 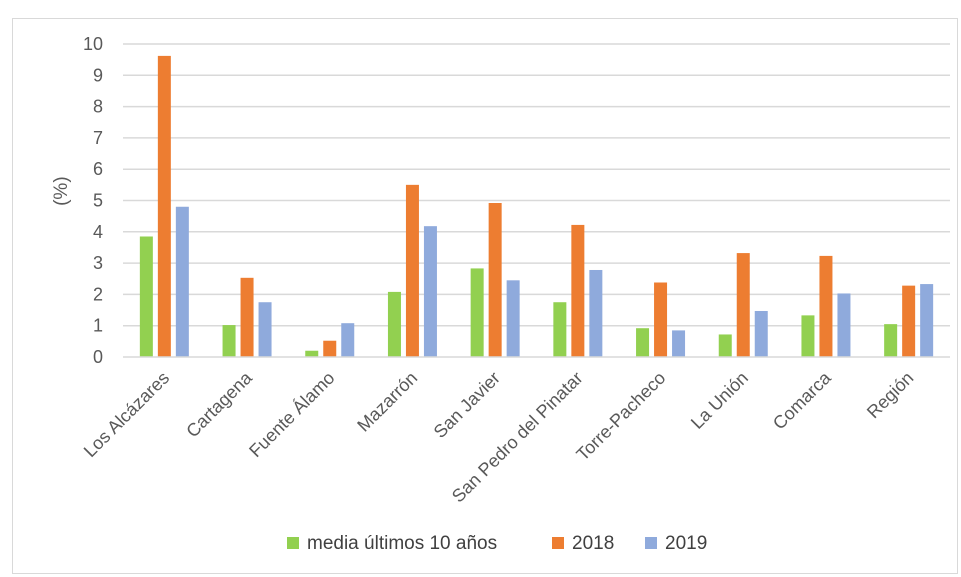 What do you see at coordinates (402, 543) in the screenshot?
I see `legend-label: media últimos 10 años` at bounding box center [402, 543].